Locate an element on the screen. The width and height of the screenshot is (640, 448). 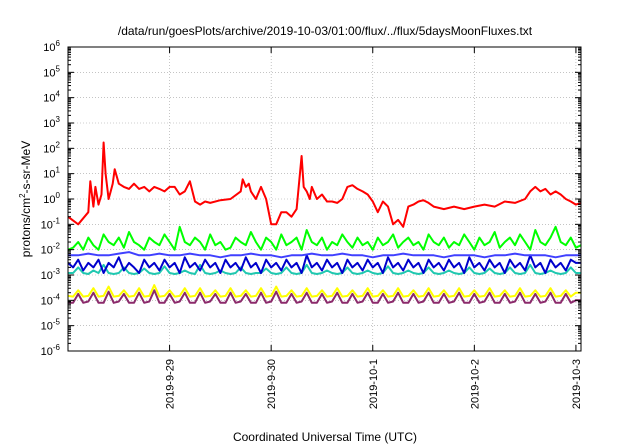
y-axis-label-rest: -s-sr-MeV is located at coordinates (26, 167).